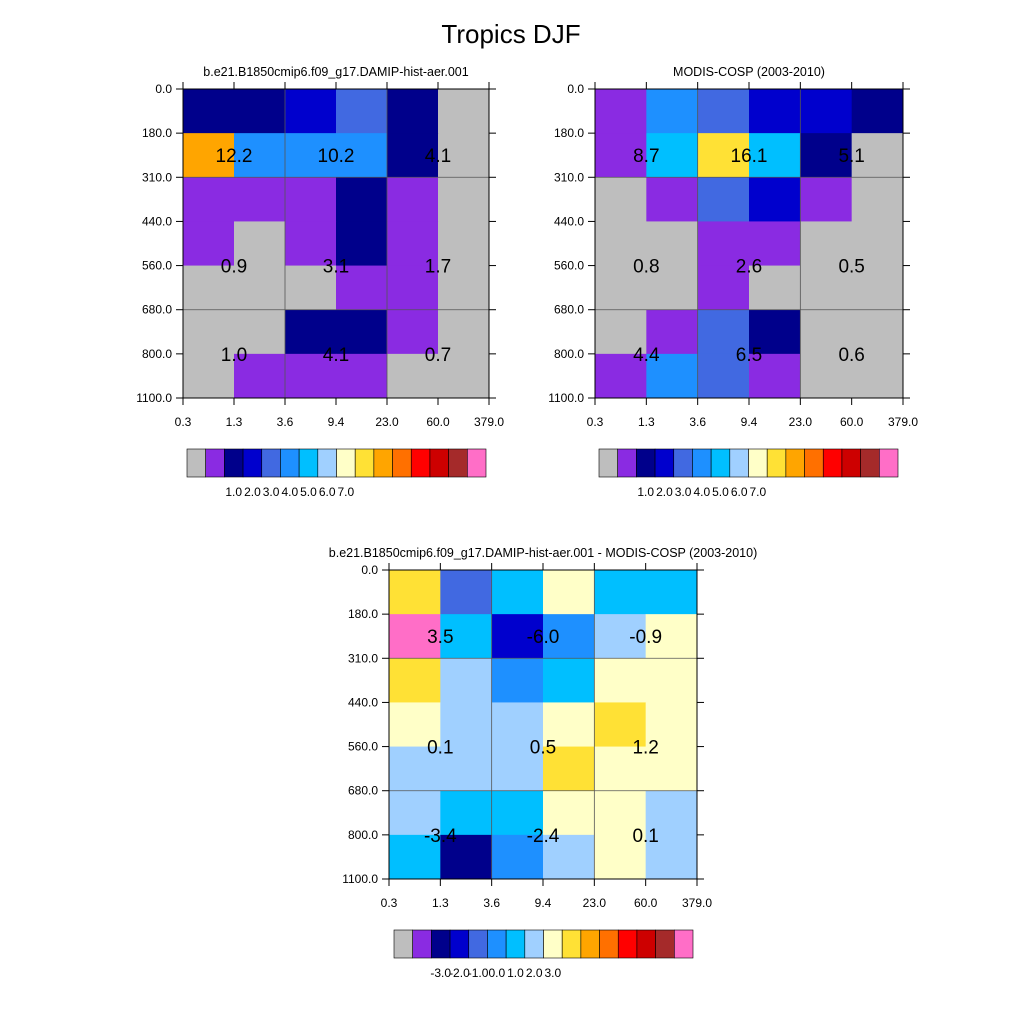  Describe the element at coordinates (569, 177) in the screenshot. I see `y-tick-label: 310.0` at that location.